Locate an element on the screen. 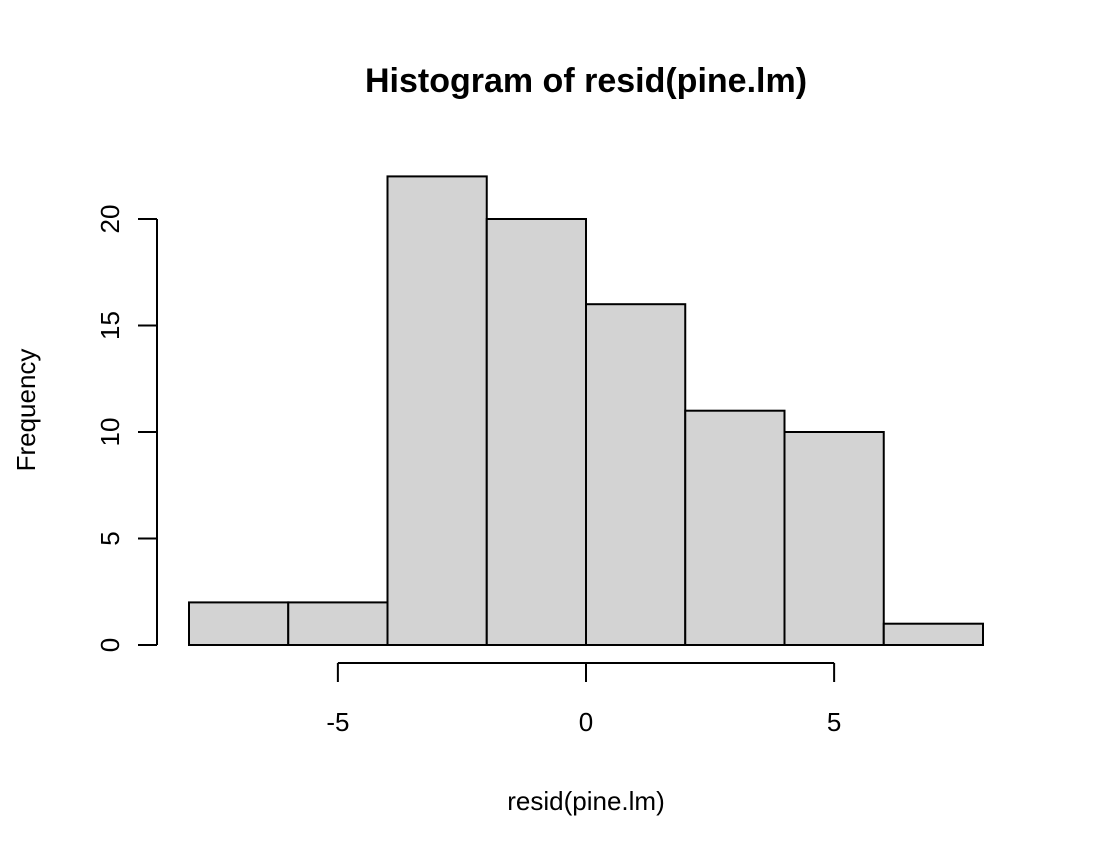 This screenshot has width=1096, height=860. x-axis: -5 0 5 is located at coordinates (583, 699).